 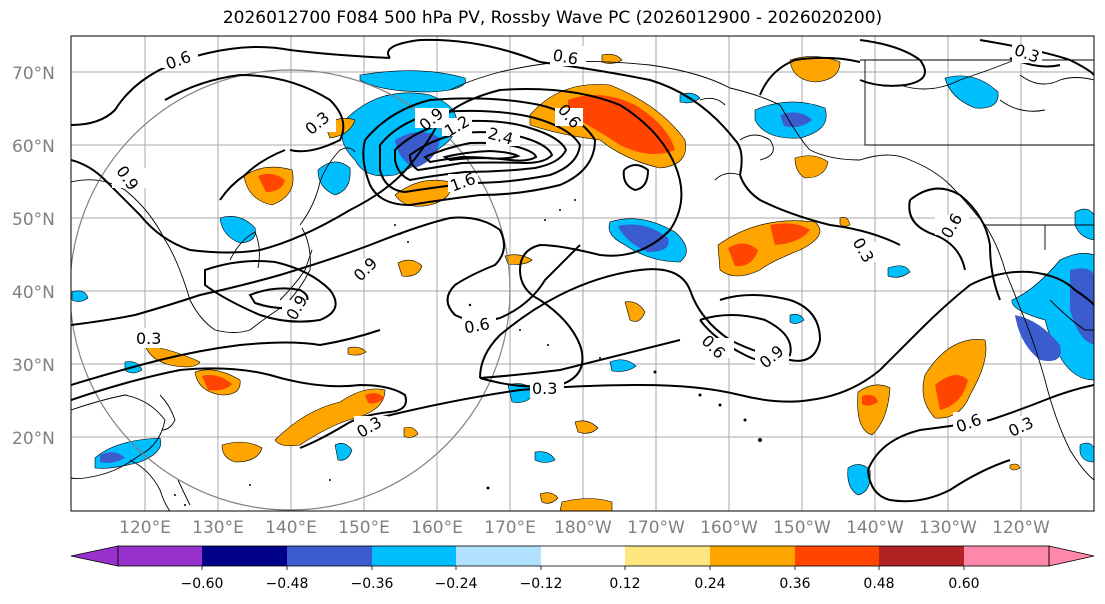 What do you see at coordinates (624, 584) in the screenshot?
I see `colorbar-tick-label: 0.12` at bounding box center [624, 584].